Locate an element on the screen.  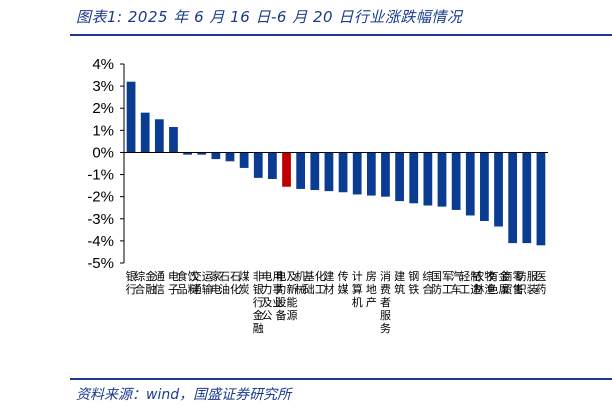
category-label: 家电 is located at coordinates (215, 282).